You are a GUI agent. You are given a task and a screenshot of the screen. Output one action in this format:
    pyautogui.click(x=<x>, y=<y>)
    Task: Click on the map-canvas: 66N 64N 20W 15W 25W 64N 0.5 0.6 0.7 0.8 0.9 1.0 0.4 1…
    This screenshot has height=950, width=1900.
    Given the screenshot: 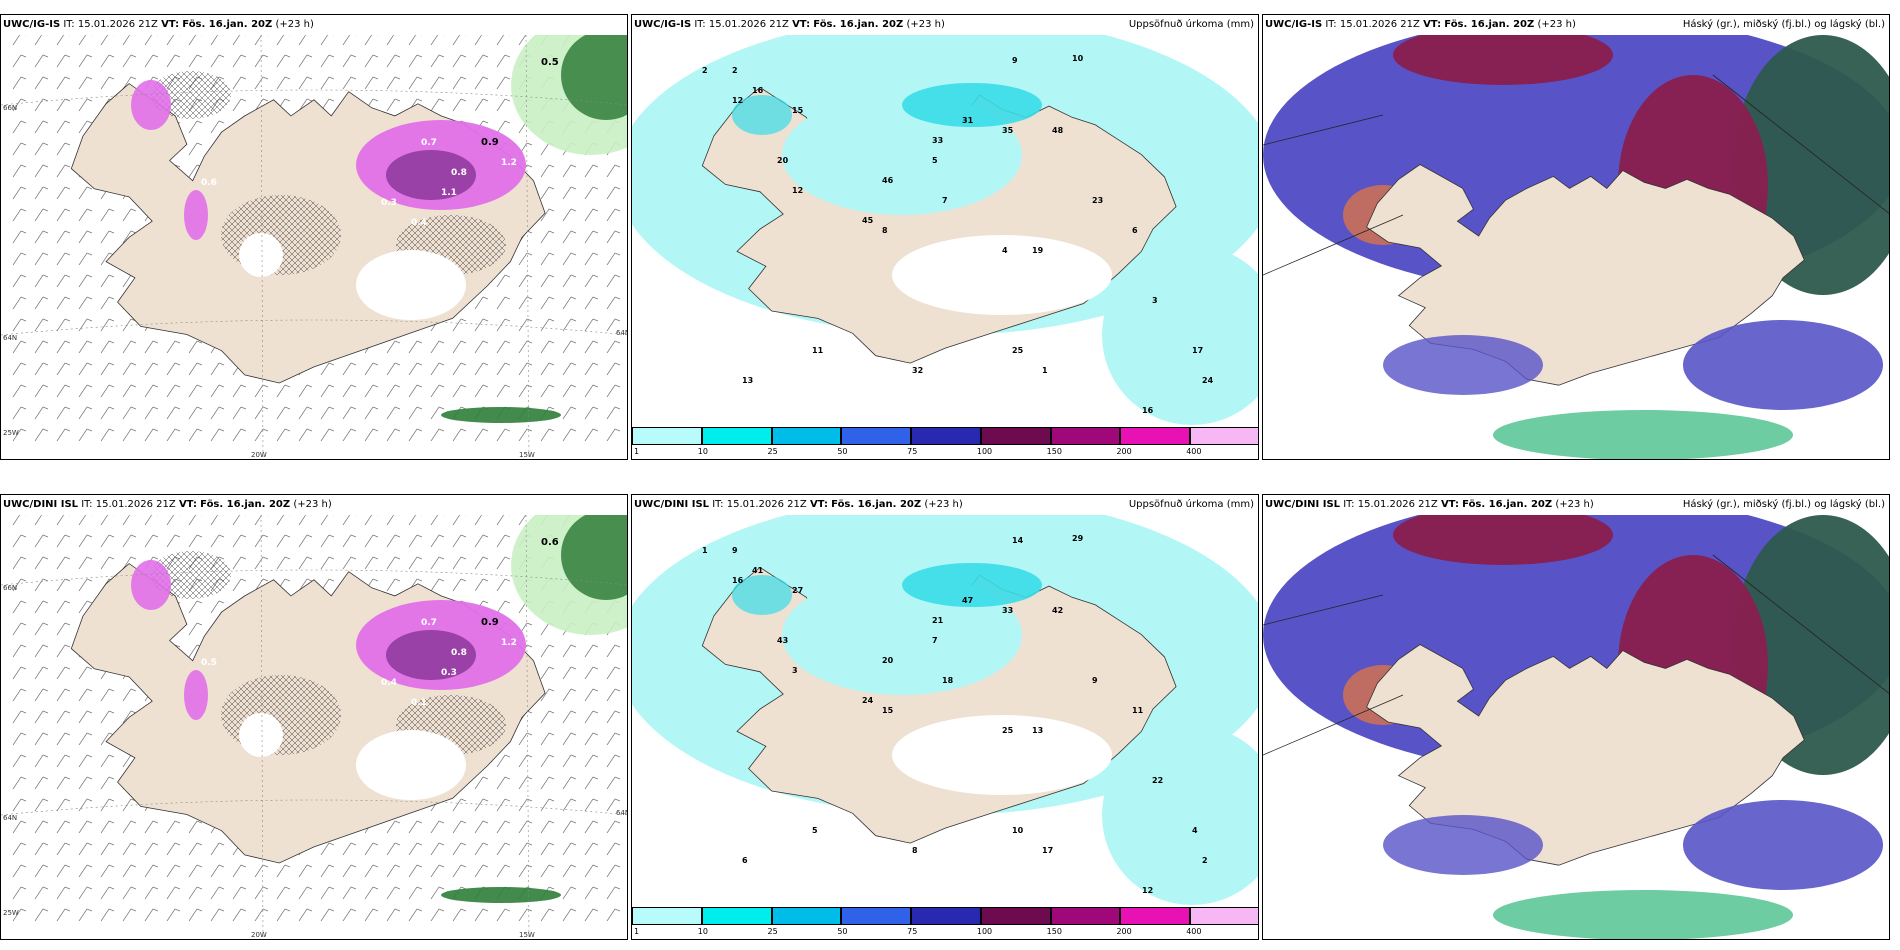 What is the action you would take?
    pyautogui.click(x=314, y=727)
    